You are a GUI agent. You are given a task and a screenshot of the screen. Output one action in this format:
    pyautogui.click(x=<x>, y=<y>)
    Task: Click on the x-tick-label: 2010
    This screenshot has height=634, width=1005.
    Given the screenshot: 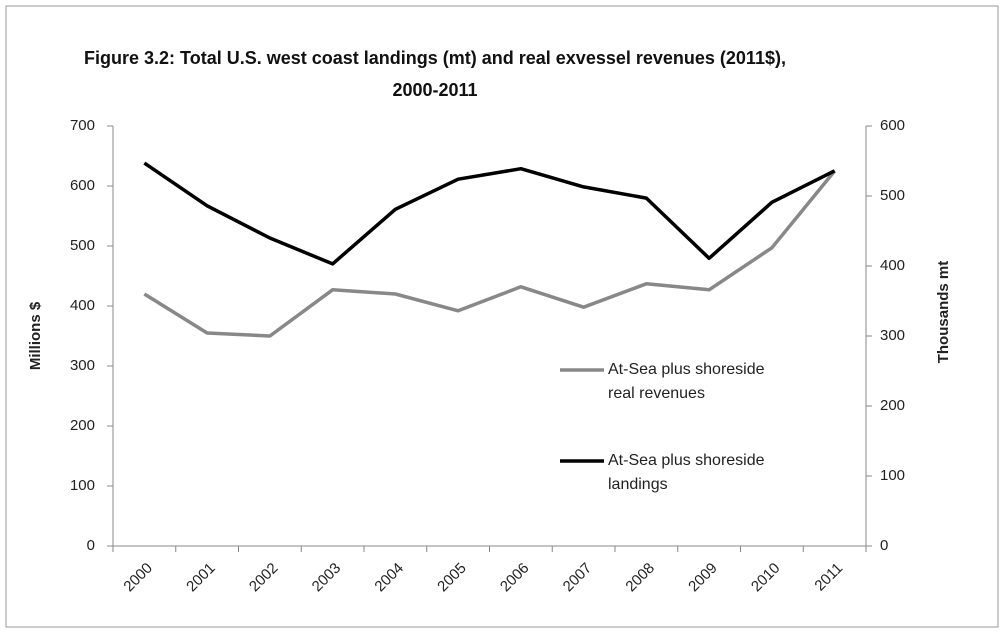 What is the action you would take?
    pyautogui.click(x=766, y=578)
    